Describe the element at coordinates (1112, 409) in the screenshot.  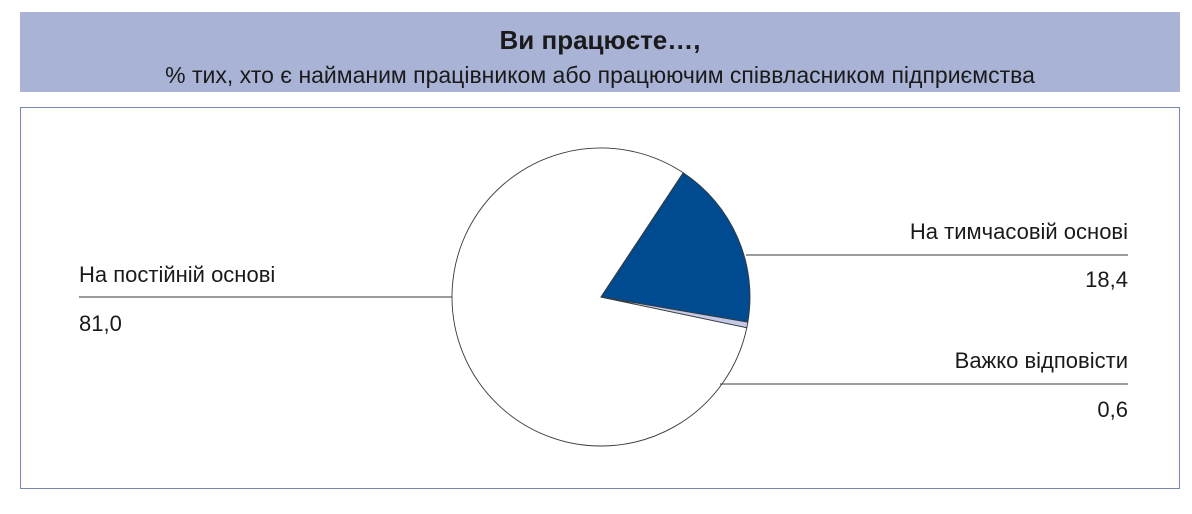
I see `slice-value-hard-to-say: 0,6` at that location.